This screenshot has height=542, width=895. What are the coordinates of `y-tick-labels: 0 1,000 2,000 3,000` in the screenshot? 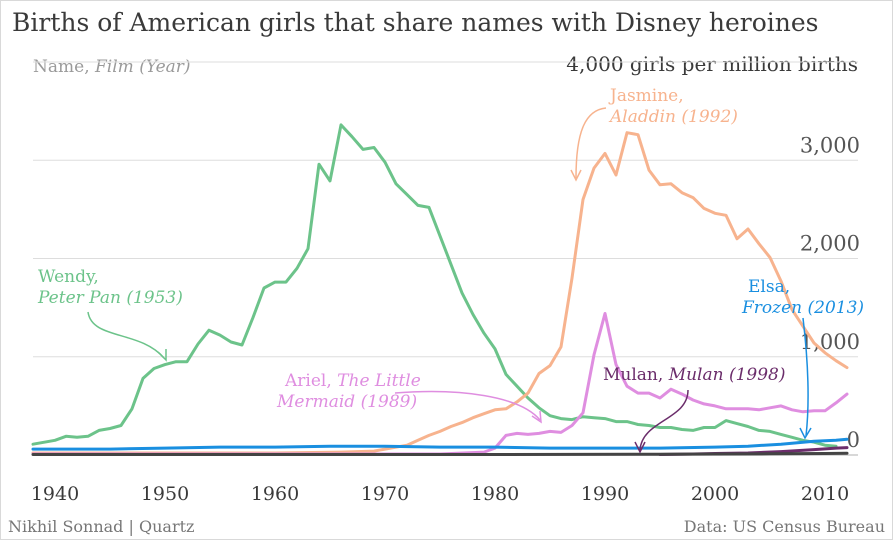 It's located at (830, 292).